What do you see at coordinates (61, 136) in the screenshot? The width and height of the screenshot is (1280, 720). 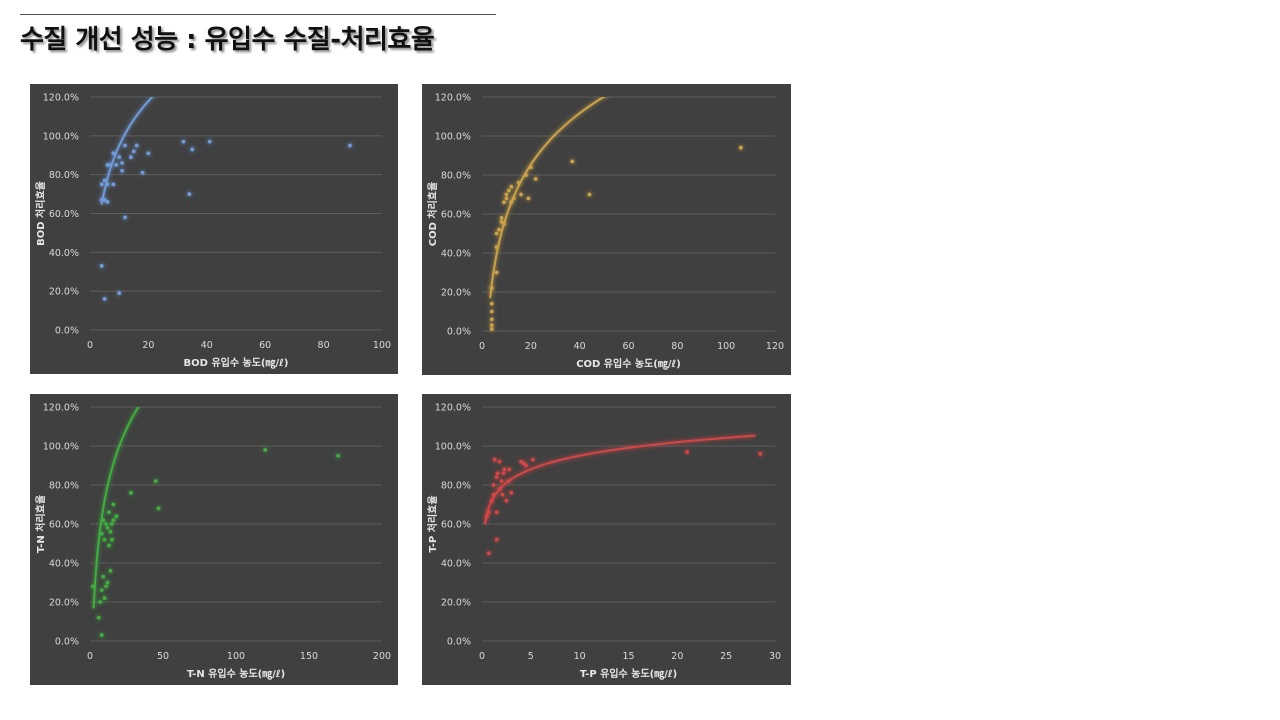 I see `bod-ytick-label: 100.0%` at bounding box center [61, 136].